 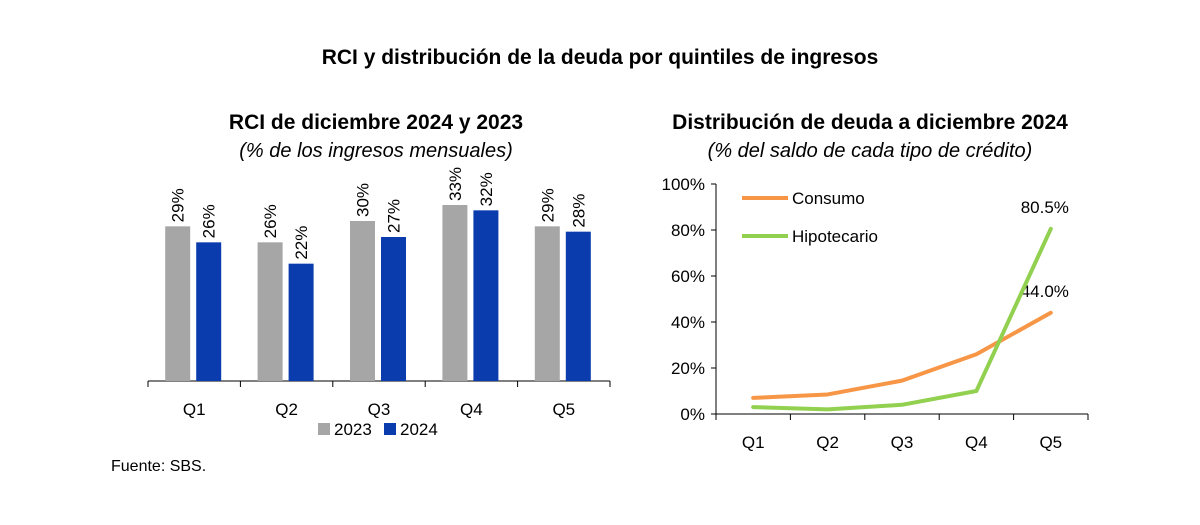 I want to click on bar-value-label: 22%, so click(x=301, y=243).